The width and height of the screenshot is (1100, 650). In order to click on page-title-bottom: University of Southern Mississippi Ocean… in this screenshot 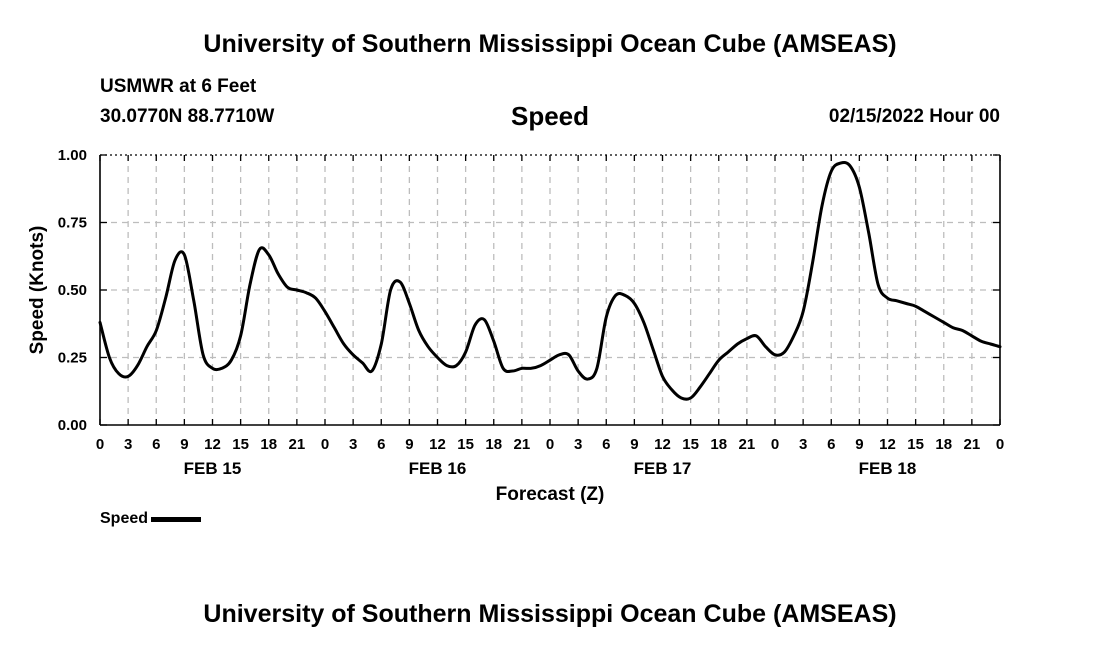, I will do `click(550, 614)`.